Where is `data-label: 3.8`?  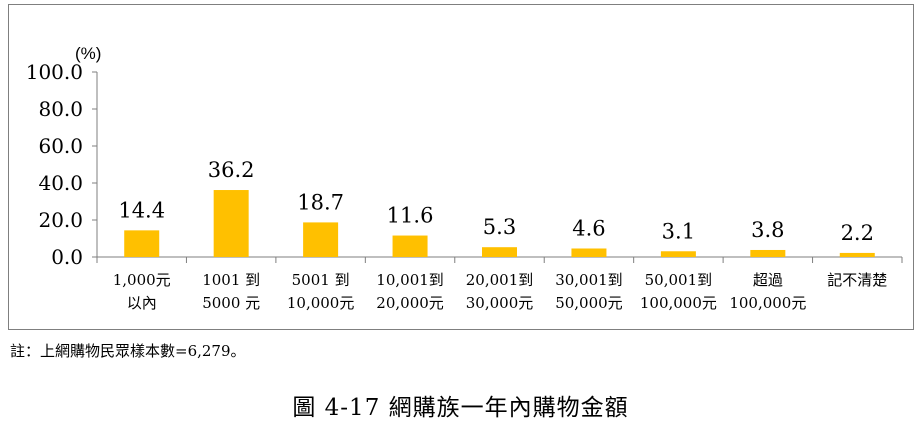
data-label: 3.8 is located at coordinates (767, 230).